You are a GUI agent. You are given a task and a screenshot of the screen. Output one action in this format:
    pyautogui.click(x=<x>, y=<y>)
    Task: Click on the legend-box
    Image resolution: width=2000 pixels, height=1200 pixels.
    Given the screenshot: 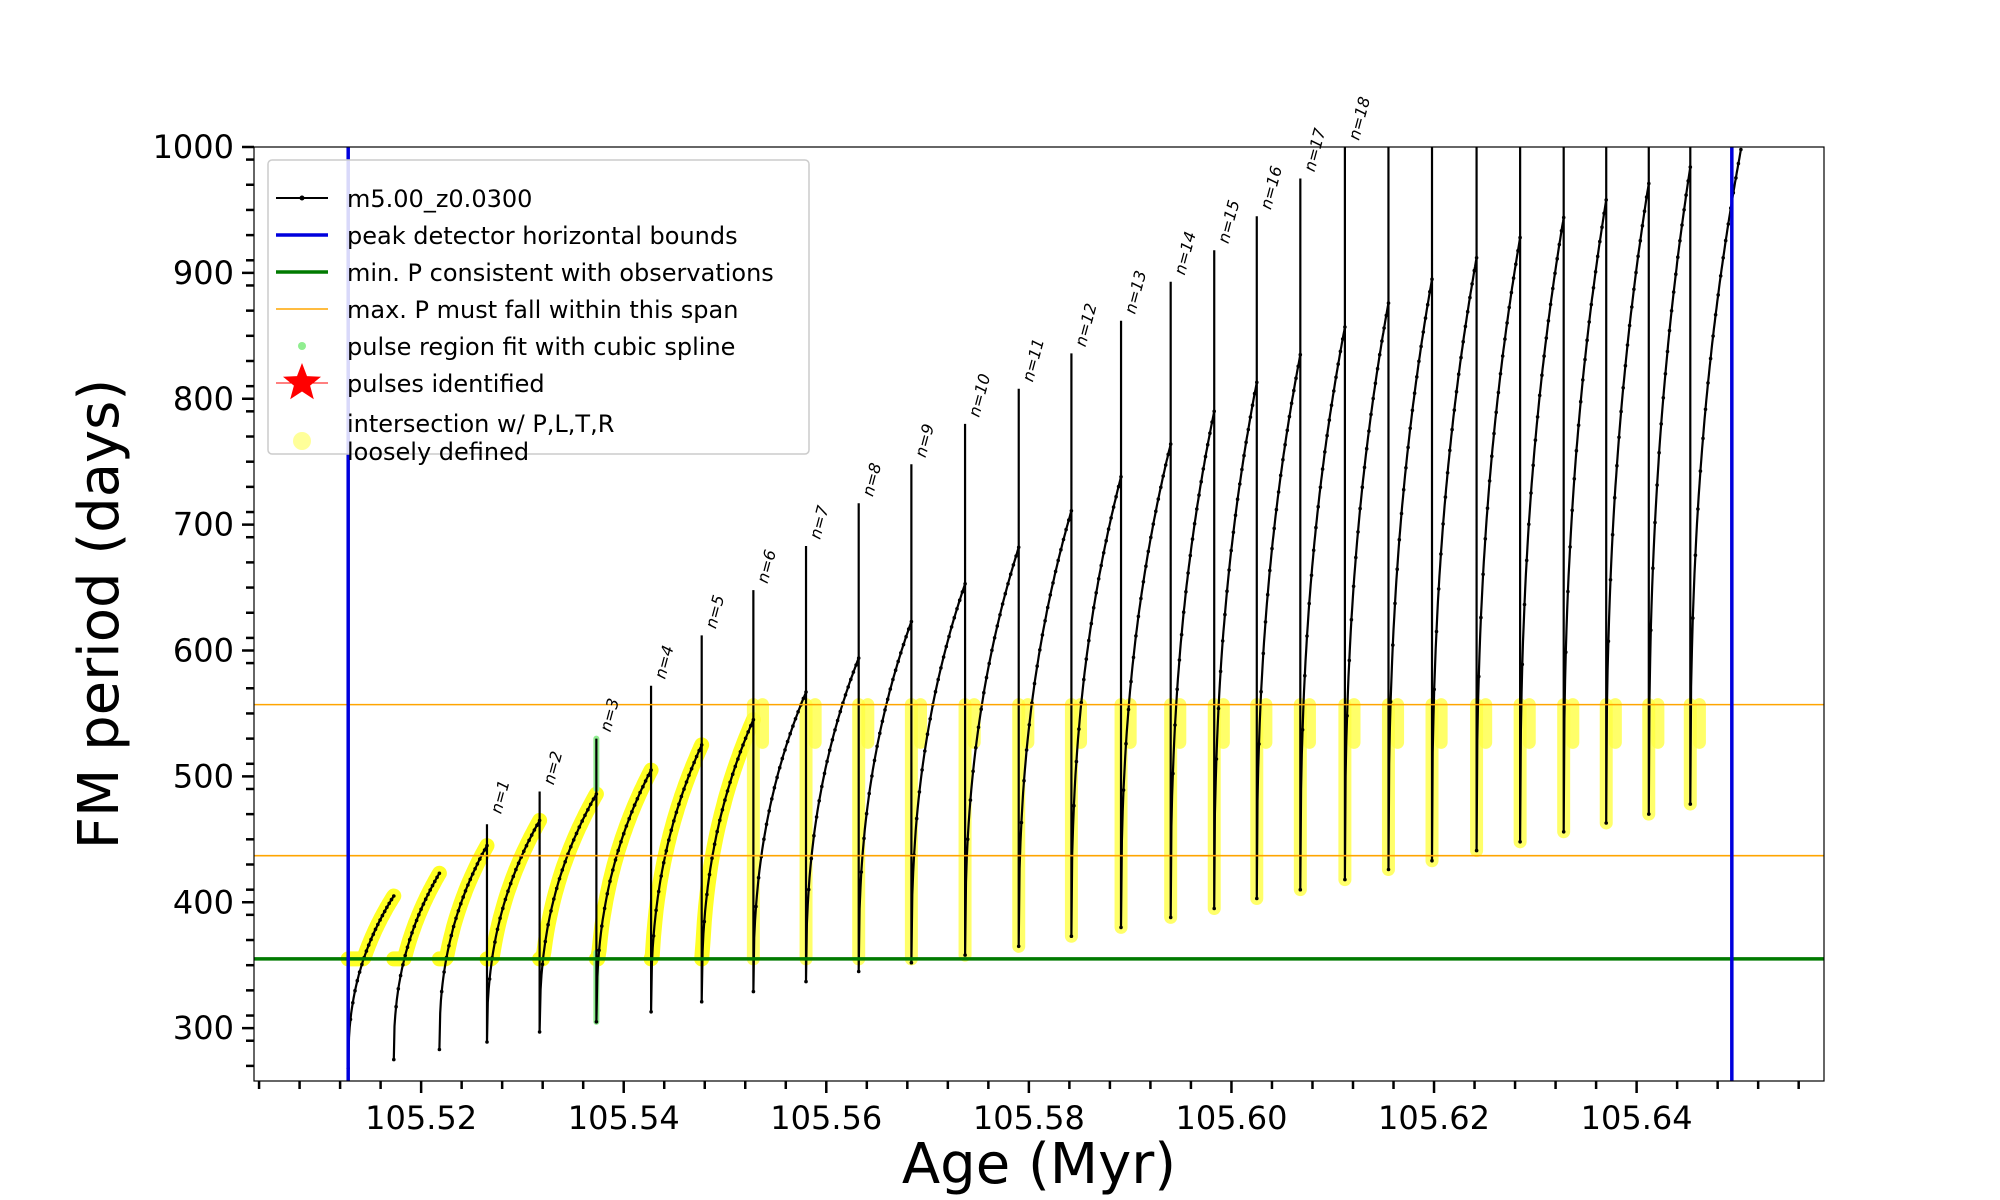 What is the action you would take?
    pyautogui.click(x=538, y=307)
    